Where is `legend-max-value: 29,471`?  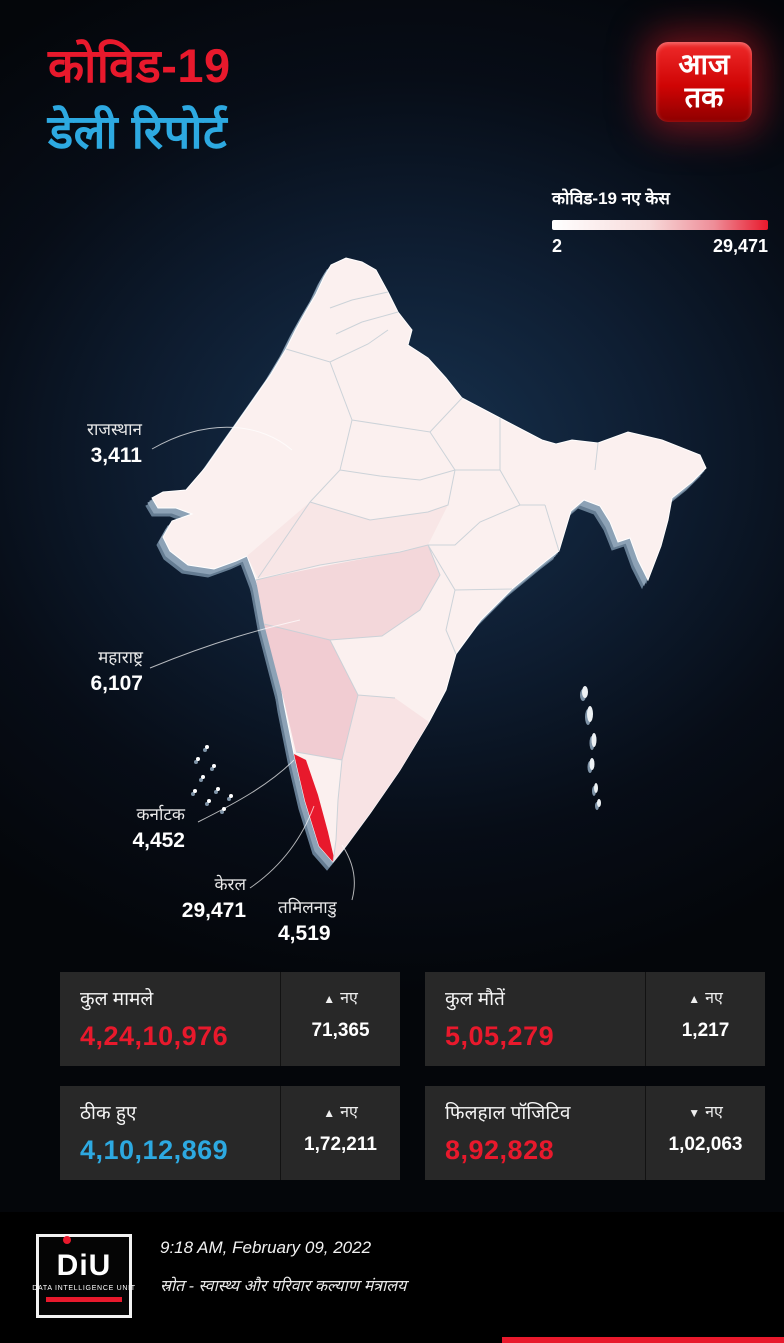 legend-max-value: 29,471 is located at coordinates (740, 246).